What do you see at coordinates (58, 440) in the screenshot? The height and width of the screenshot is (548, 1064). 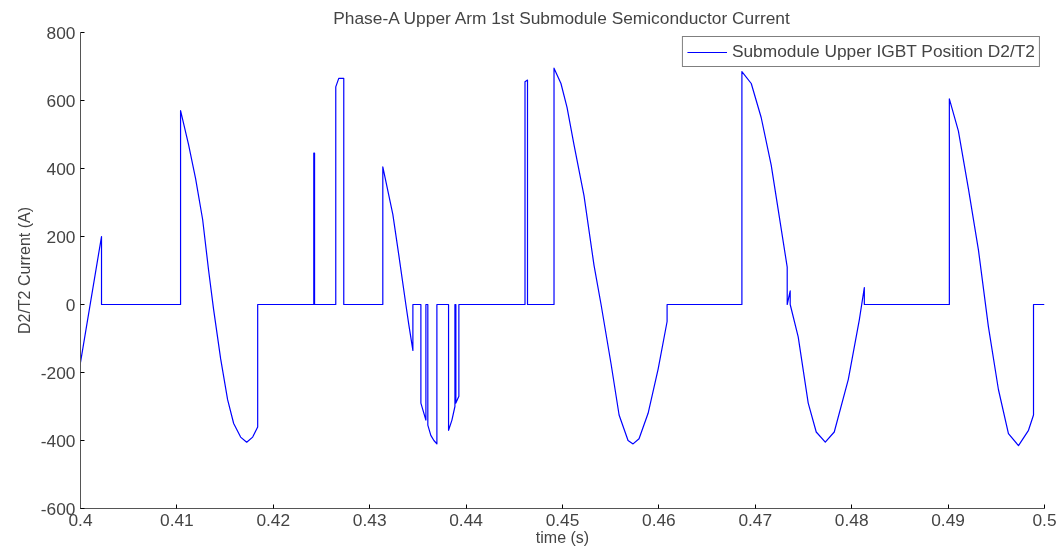 I see `y-tick-label: -400` at bounding box center [58, 440].